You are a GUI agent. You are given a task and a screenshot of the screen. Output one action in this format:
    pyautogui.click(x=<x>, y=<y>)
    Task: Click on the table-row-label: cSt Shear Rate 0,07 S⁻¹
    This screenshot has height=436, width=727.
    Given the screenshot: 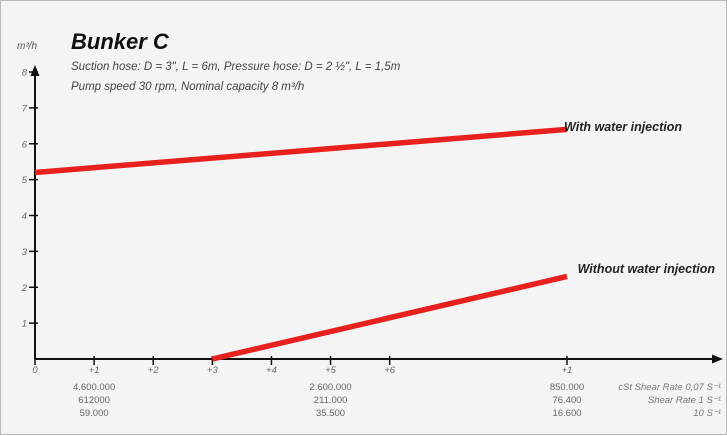 What is the action you would take?
    pyautogui.click(x=669, y=387)
    